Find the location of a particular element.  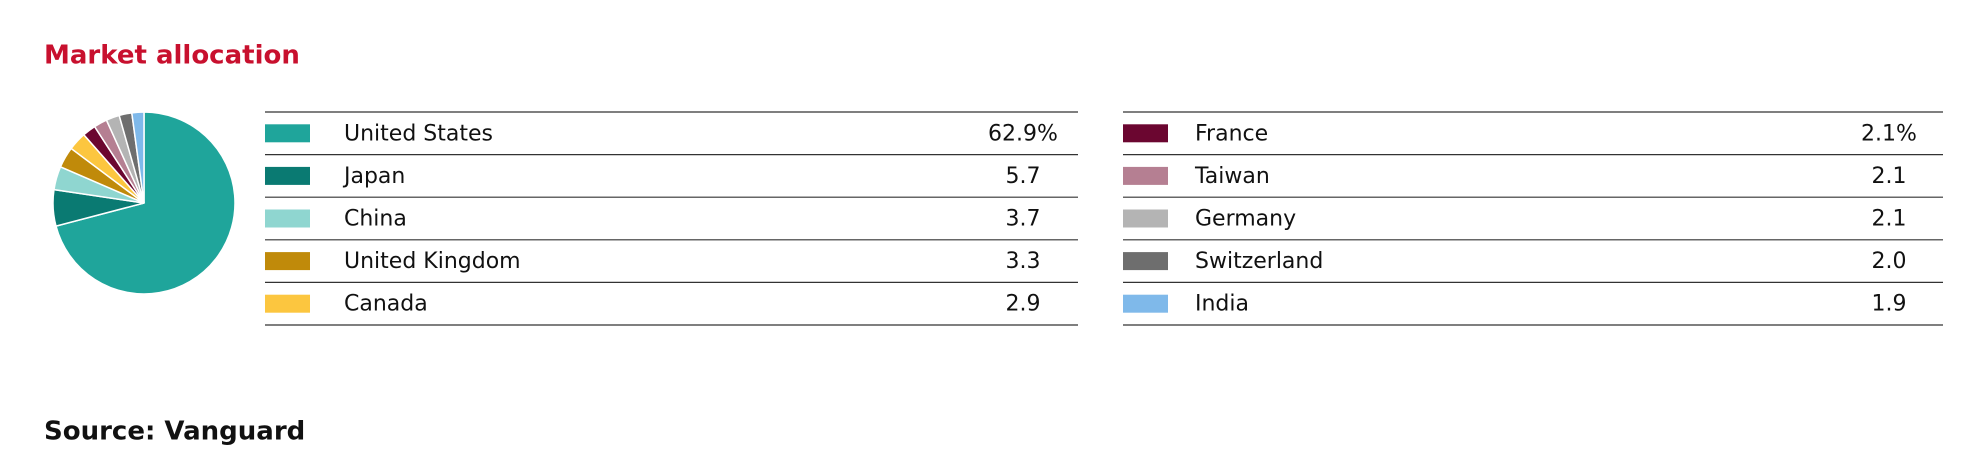

value-label: 3.3 is located at coordinates (1023, 261).